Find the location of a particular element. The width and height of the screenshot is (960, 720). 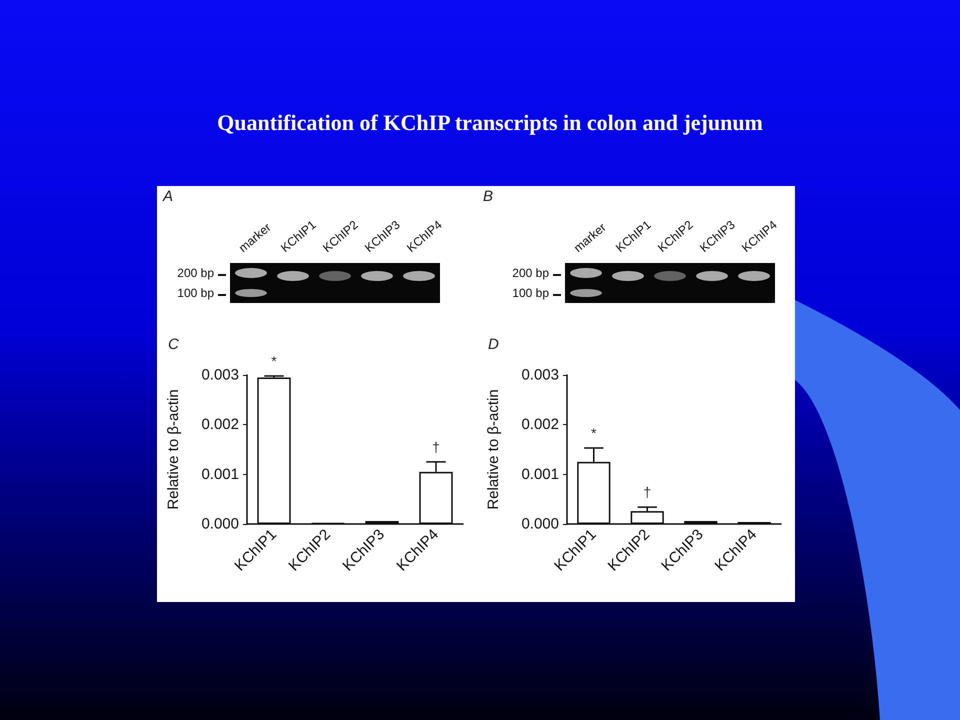

text: Quantification of KChIP transcripts in colon and jejunum is located at coordinates (490, 123).